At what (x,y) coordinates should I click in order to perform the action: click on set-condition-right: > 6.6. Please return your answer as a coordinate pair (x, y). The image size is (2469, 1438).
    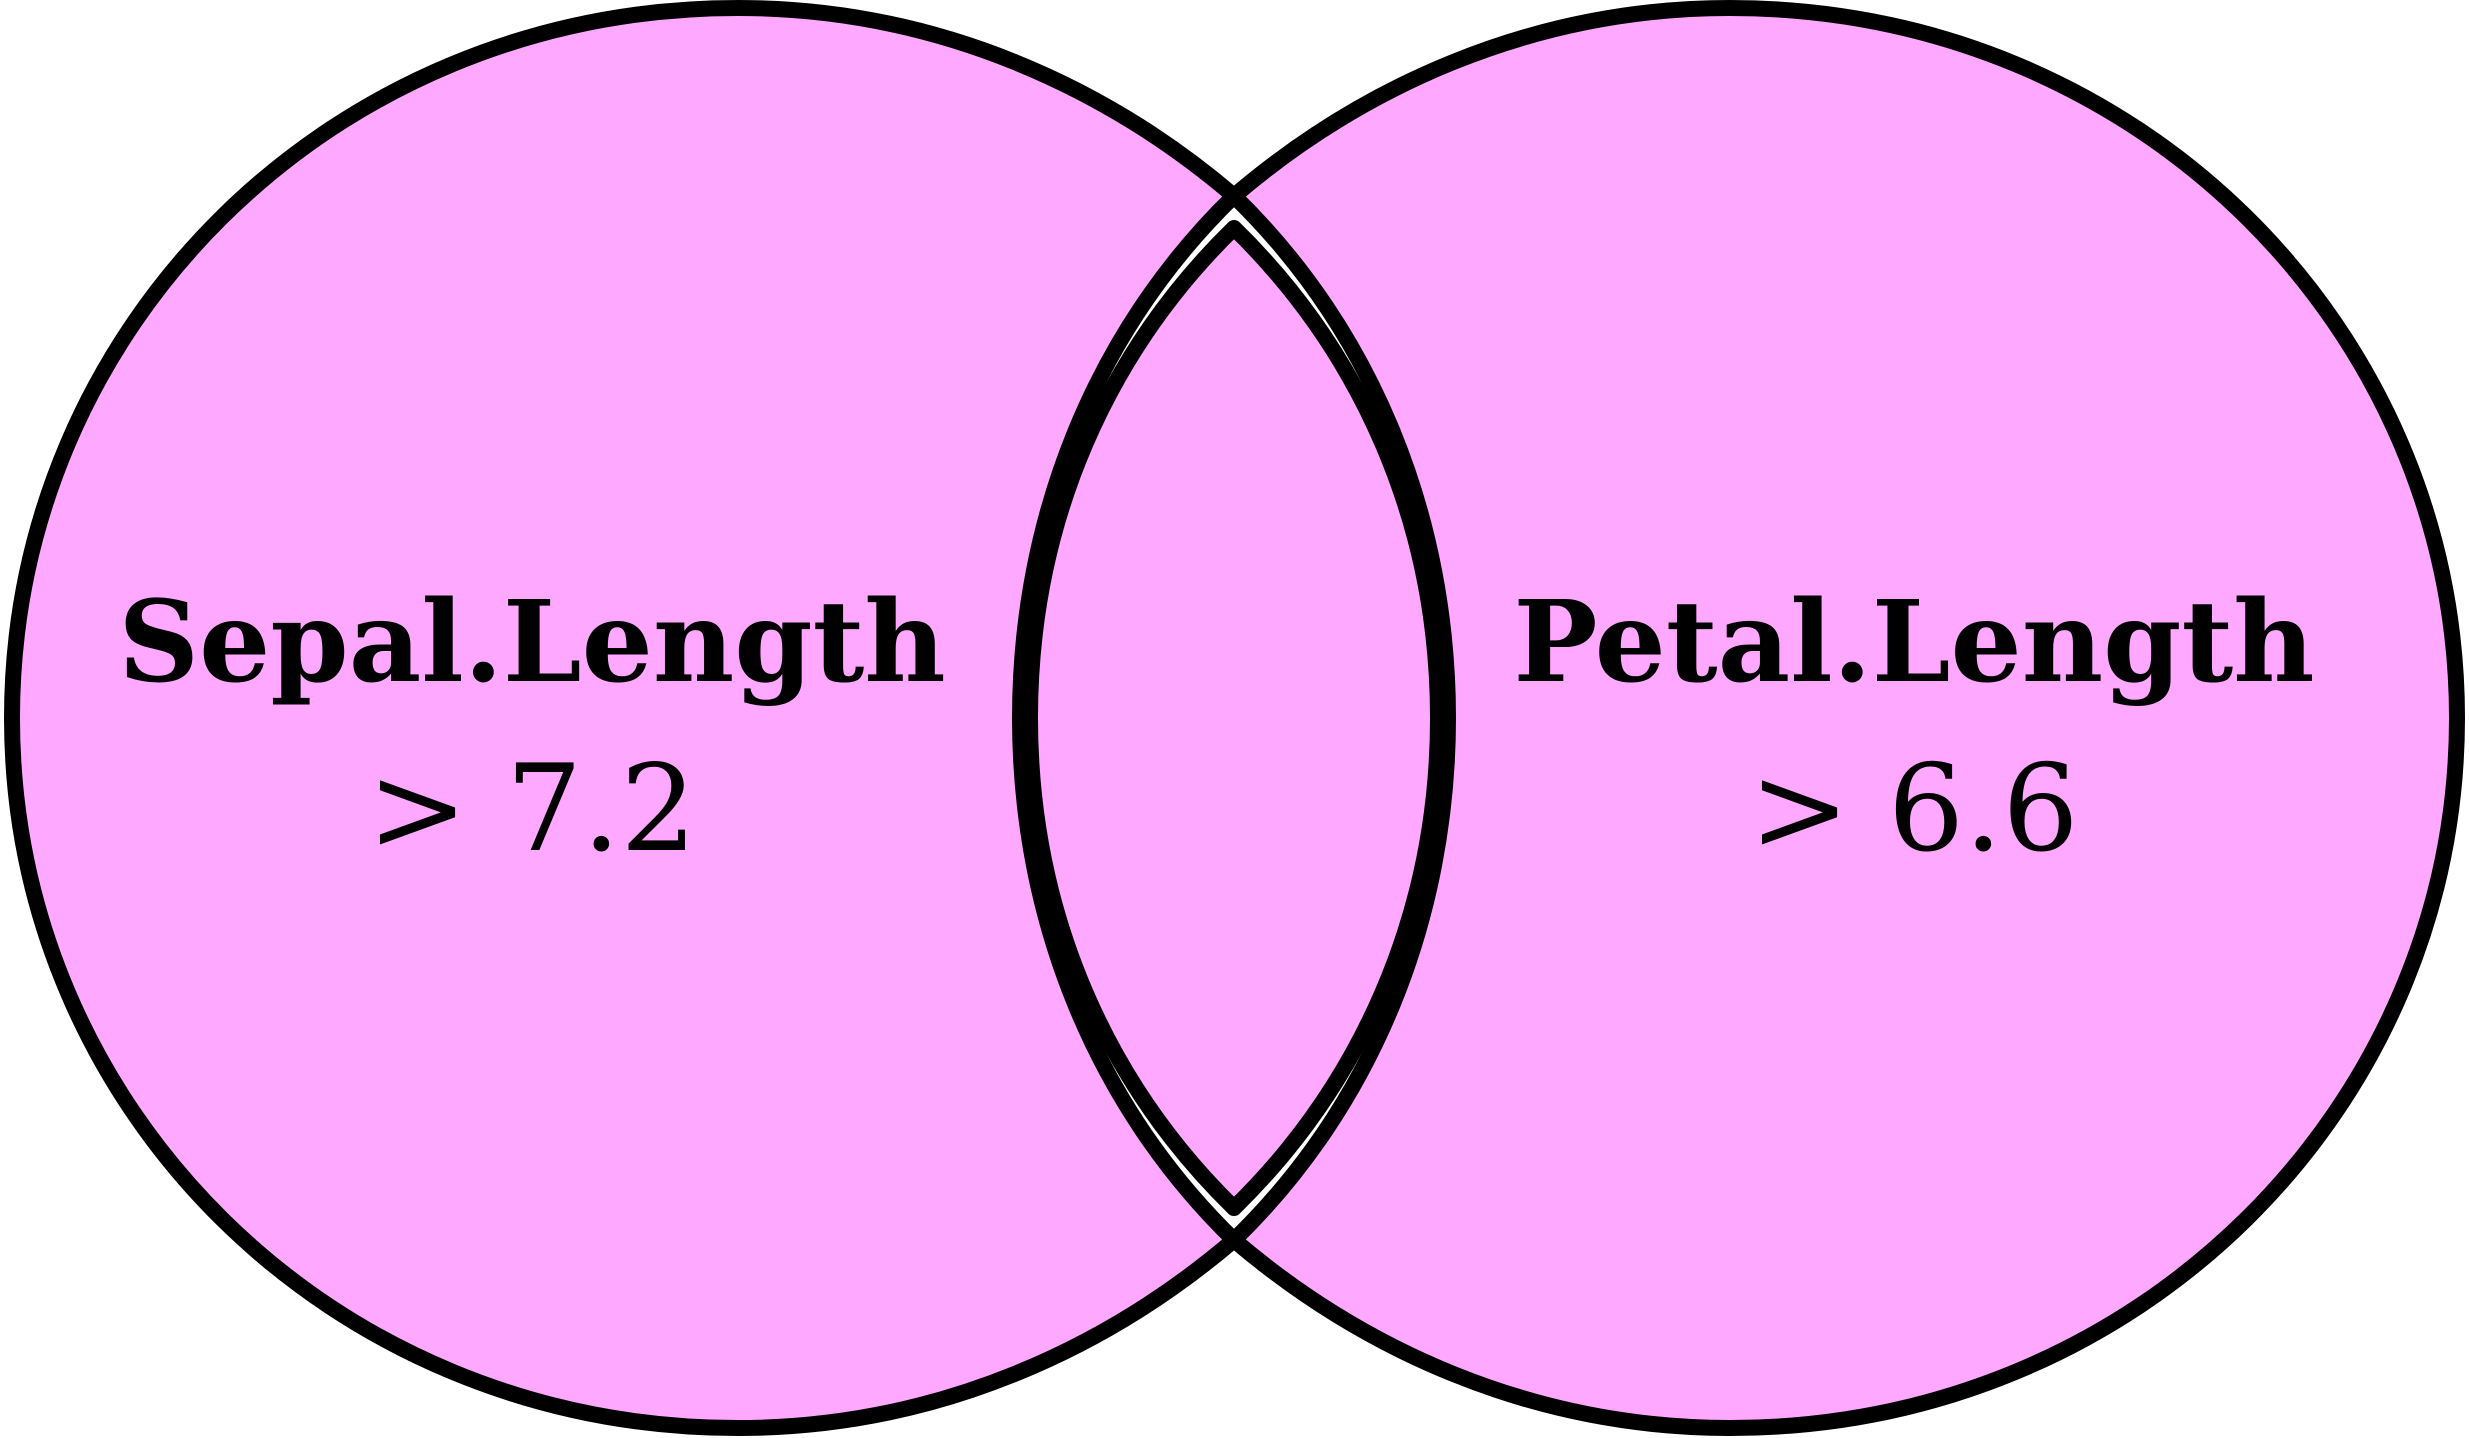
    Looking at the image, I should click on (1914, 809).